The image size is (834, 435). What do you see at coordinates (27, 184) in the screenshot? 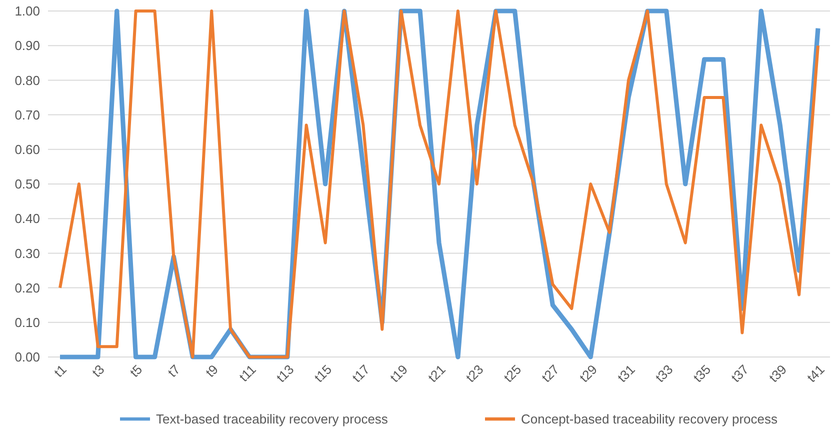
I see `y-tick-label: 0.50` at bounding box center [27, 184].